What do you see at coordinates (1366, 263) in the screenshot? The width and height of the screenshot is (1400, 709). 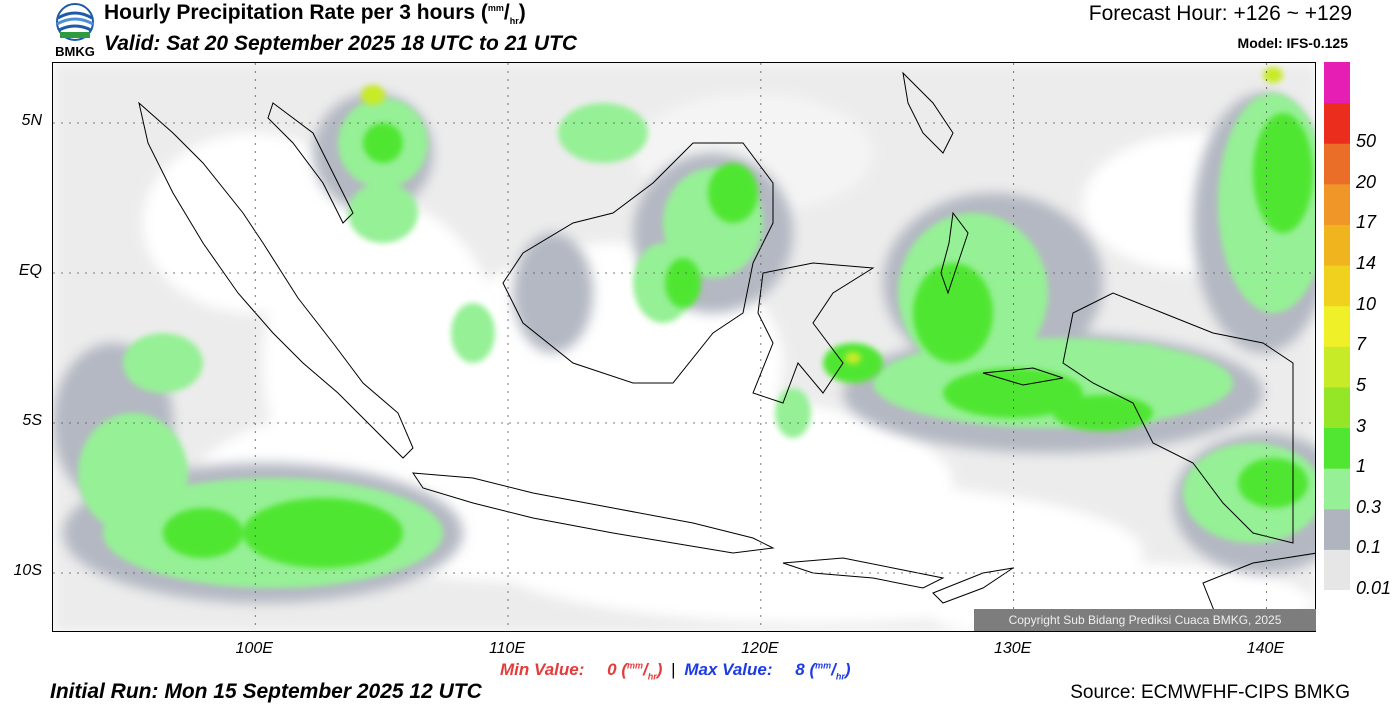 I see `legend-label: 14` at bounding box center [1366, 263].